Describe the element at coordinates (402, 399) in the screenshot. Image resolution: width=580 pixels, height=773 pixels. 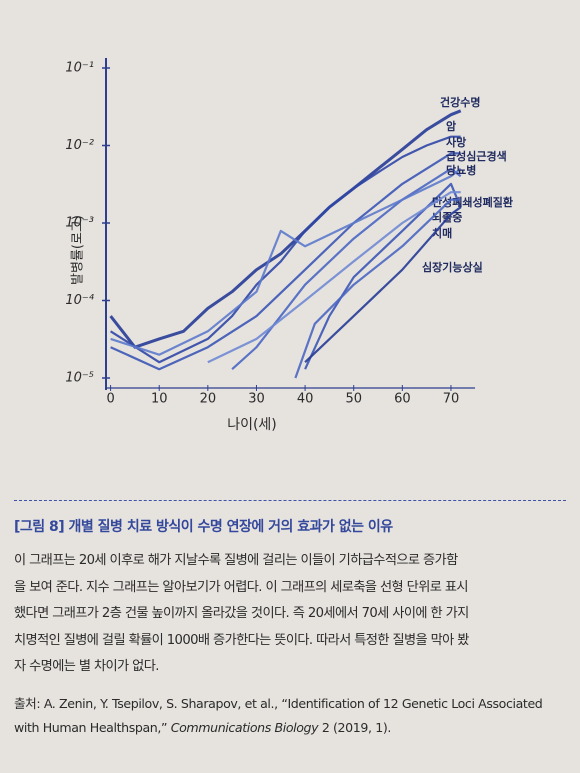
I see `x-tick-label: 60` at that location.